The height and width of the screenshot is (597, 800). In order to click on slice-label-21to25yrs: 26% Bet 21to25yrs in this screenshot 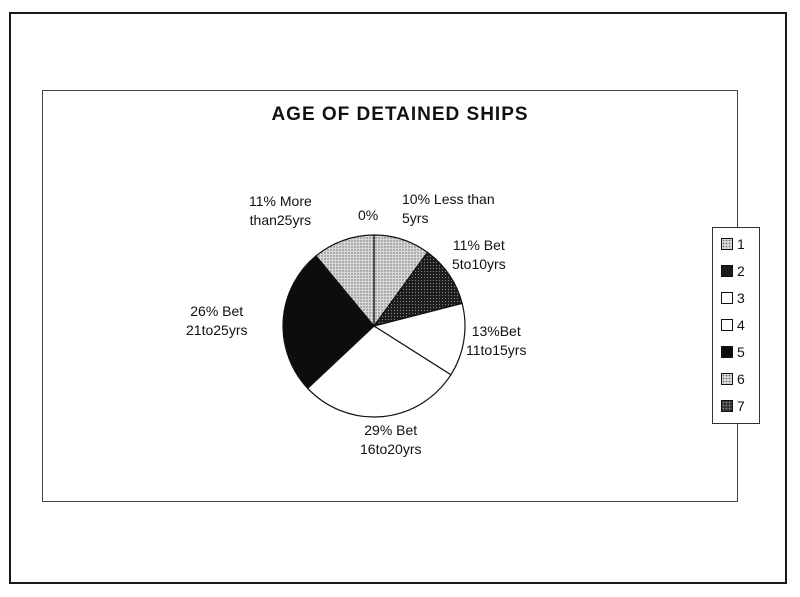, I will do `click(217, 320)`.